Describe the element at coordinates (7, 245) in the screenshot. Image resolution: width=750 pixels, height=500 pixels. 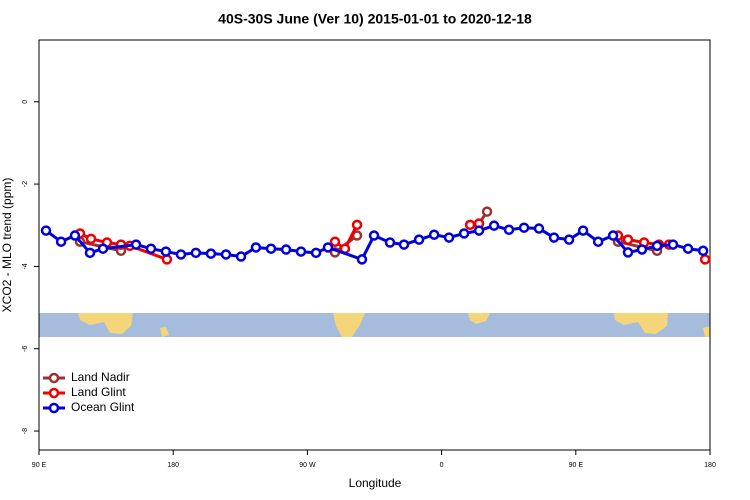
I see `y-axis-label: XCO2 - MLO trend (ppm)` at that location.